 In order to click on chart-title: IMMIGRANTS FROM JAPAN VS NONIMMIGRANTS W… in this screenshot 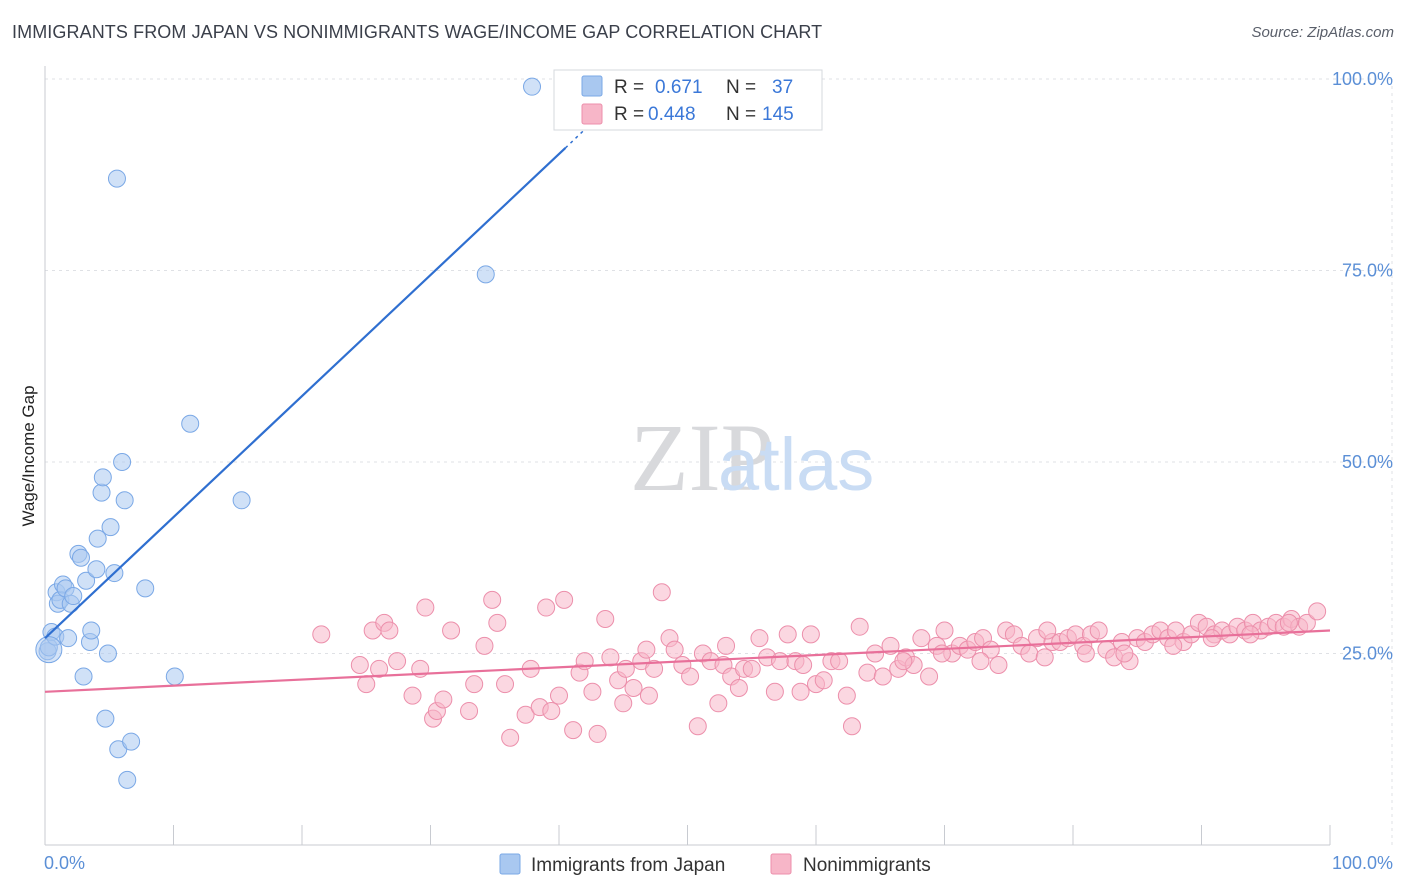, I will do `click(417, 32)`.